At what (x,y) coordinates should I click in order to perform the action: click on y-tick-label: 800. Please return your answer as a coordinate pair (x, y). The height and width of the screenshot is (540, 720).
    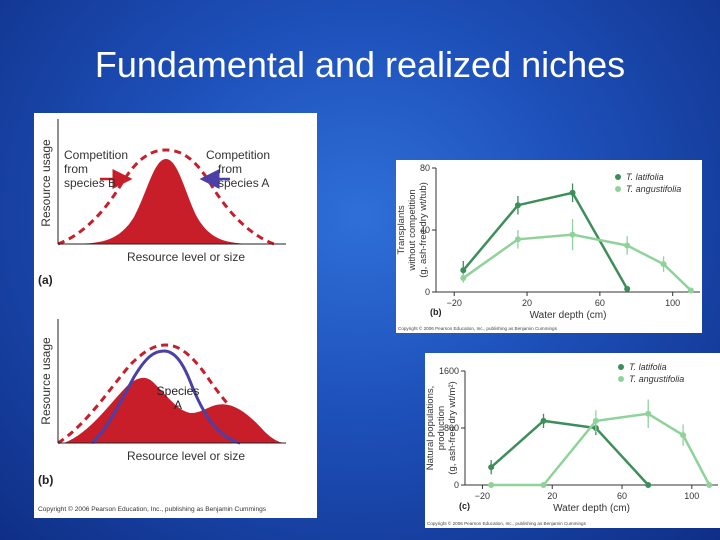
    Looking at the image, I should click on (451, 428).